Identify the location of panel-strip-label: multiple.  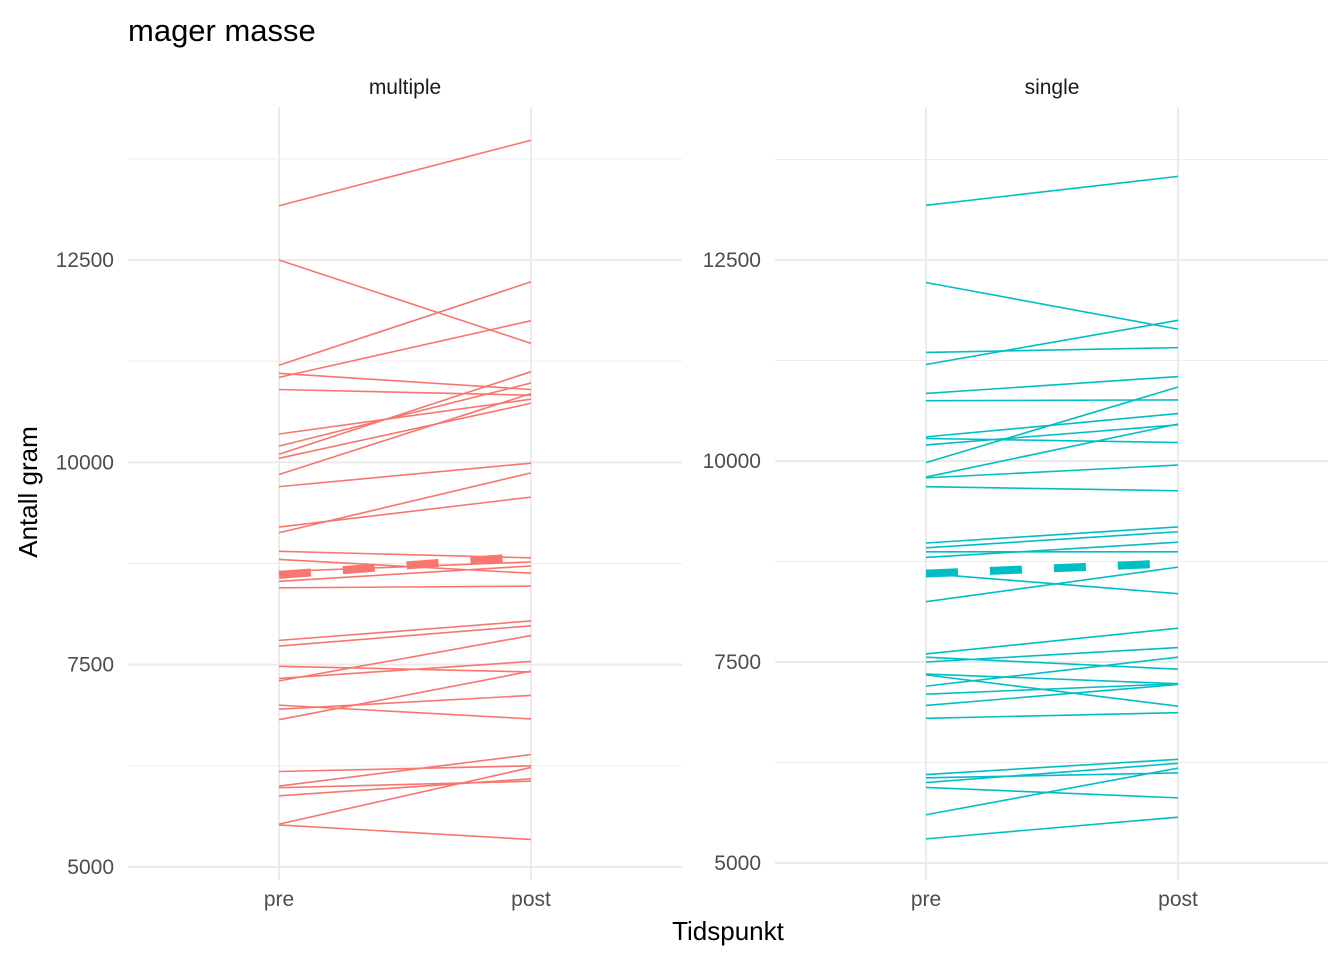
(405, 87).